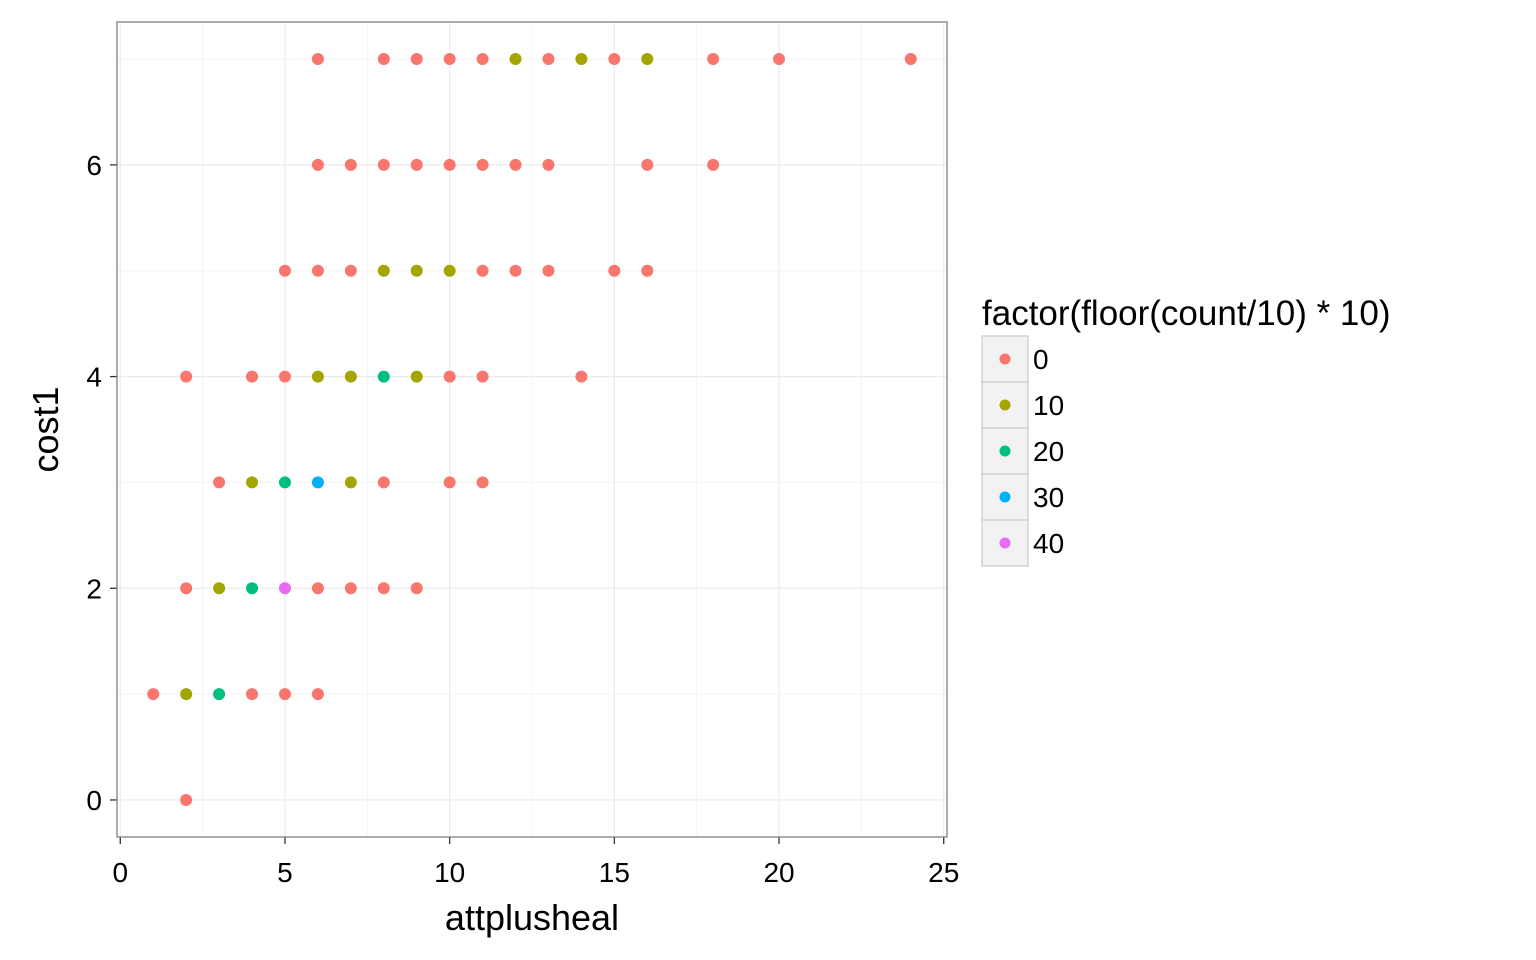 The width and height of the screenshot is (1536, 960). Describe the element at coordinates (1048, 543) in the screenshot. I see `legend-label: 40` at that location.